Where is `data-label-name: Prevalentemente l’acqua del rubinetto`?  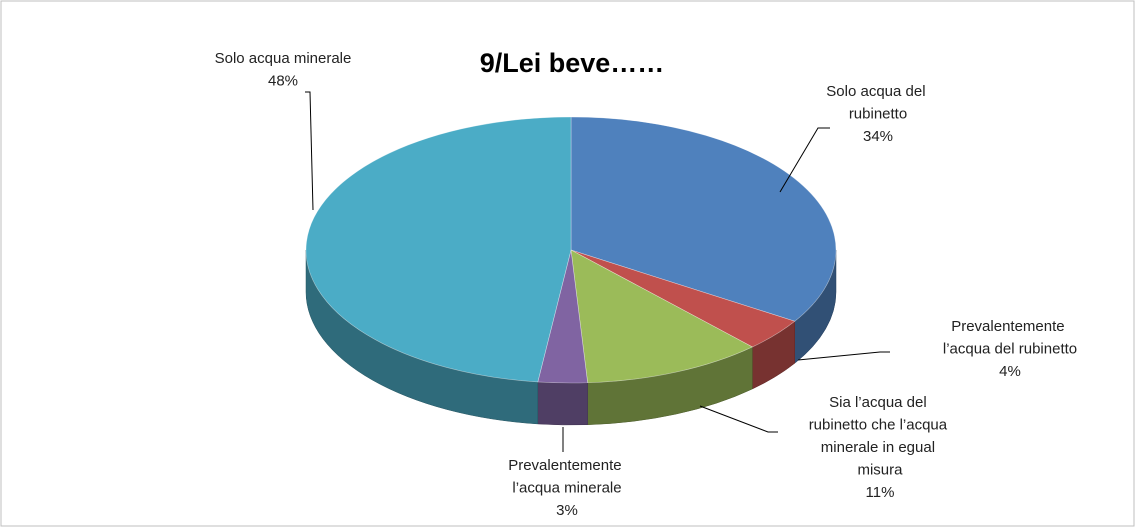 data-label-name: Prevalentemente l’acqua del rubinetto is located at coordinates (1010, 338).